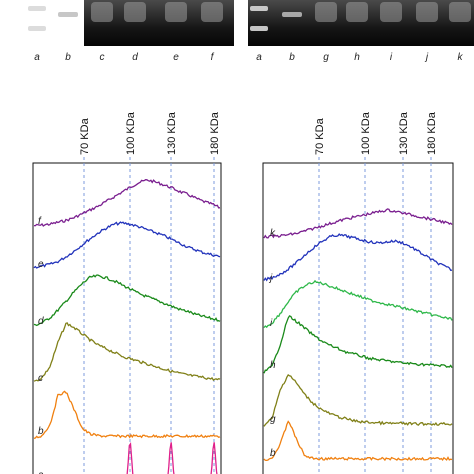 This screenshot has width=474, height=474. Describe the element at coordinates (40, 221) in the screenshot. I see `trace-label-f: f` at that location.